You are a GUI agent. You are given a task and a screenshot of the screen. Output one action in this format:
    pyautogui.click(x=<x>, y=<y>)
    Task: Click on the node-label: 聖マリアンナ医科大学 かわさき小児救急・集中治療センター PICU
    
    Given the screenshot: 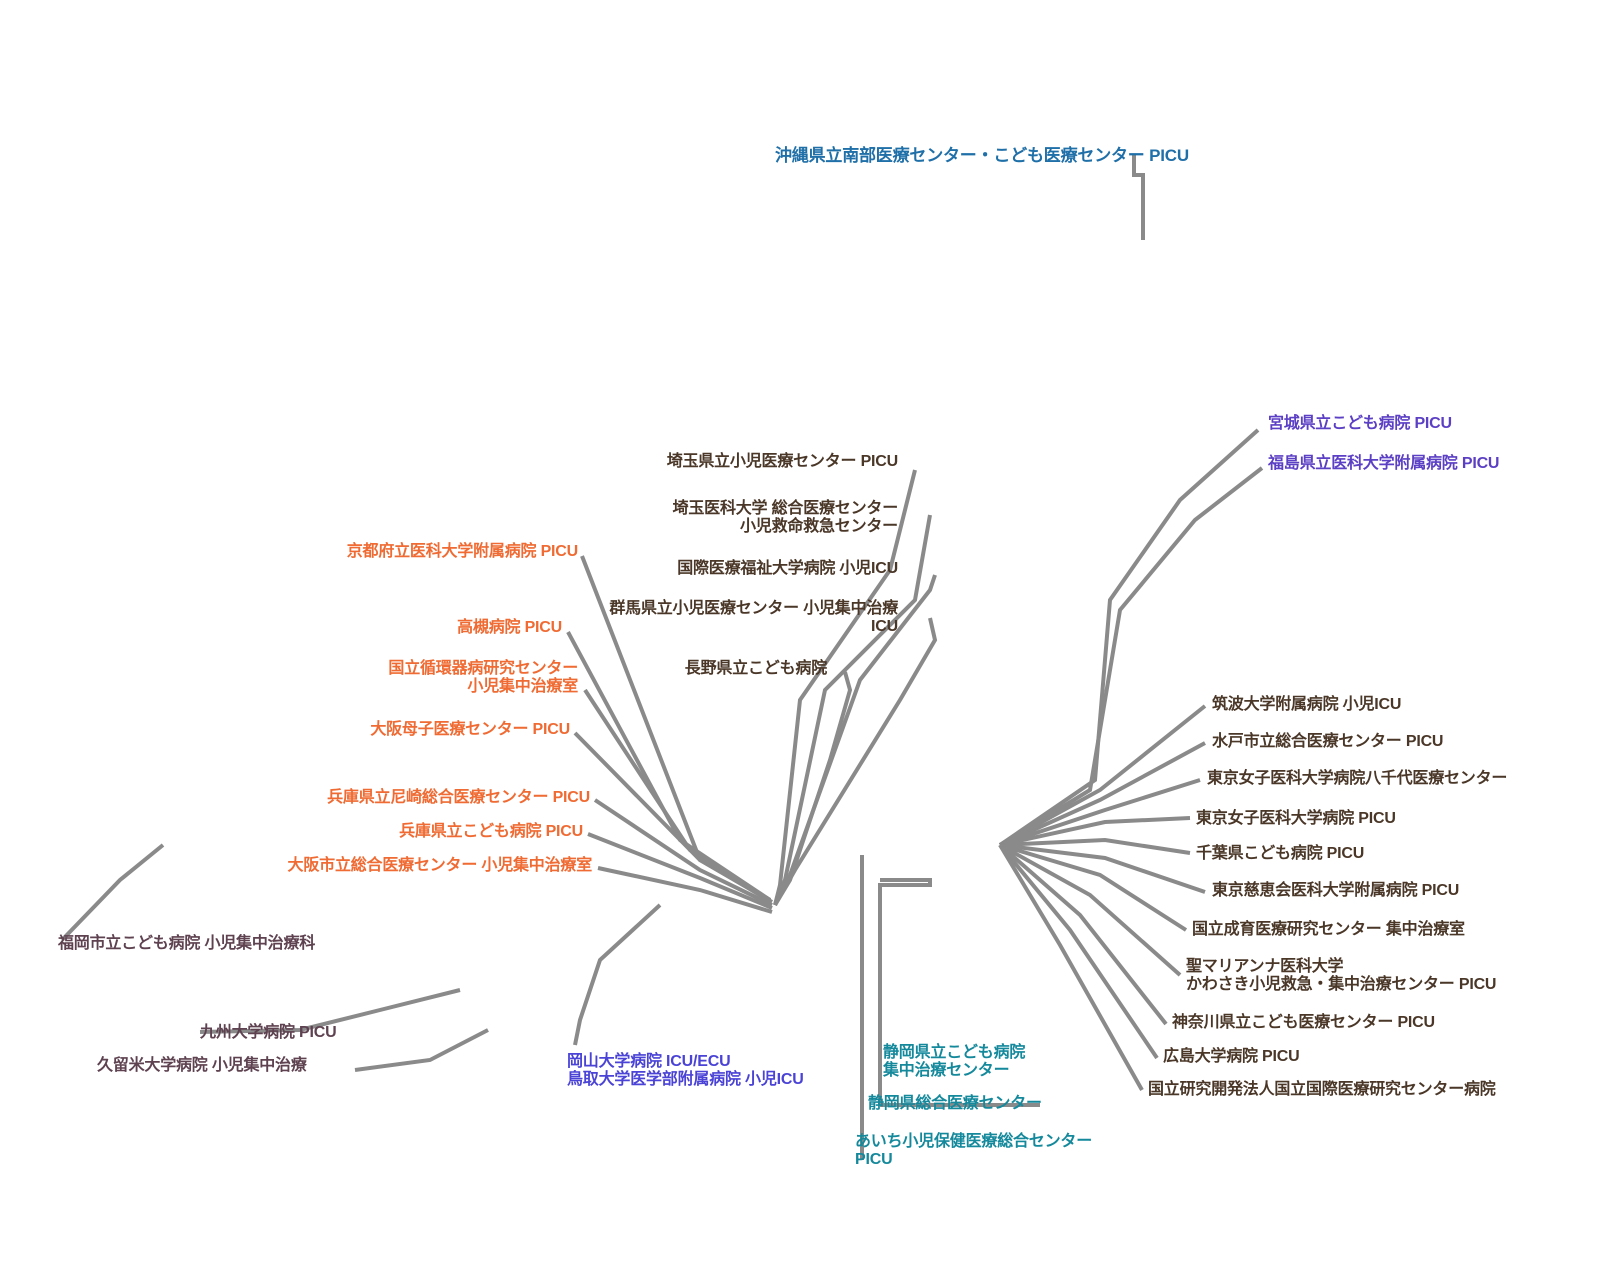 What is the action you would take?
    pyautogui.click(x=1341, y=975)
    